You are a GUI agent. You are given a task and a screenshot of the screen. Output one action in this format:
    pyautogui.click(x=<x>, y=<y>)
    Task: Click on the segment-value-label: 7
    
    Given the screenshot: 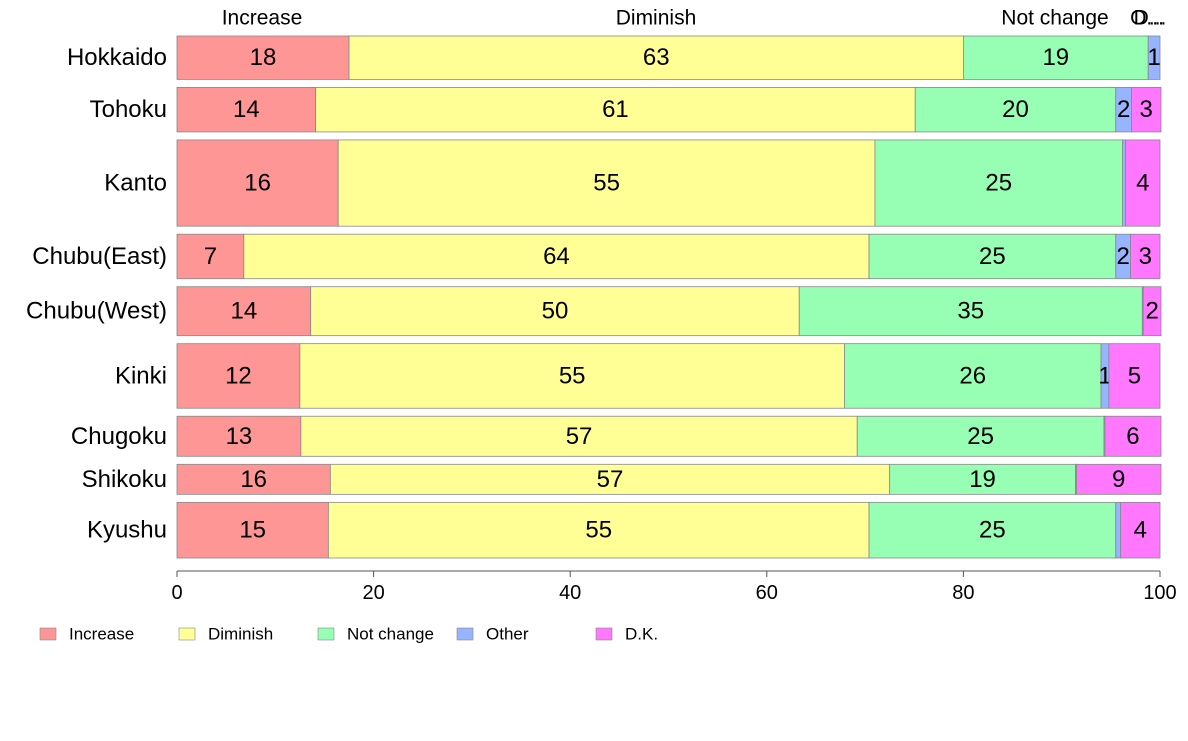 What is the action you would take?
    pyautogui.click(x=210, y=256)
    